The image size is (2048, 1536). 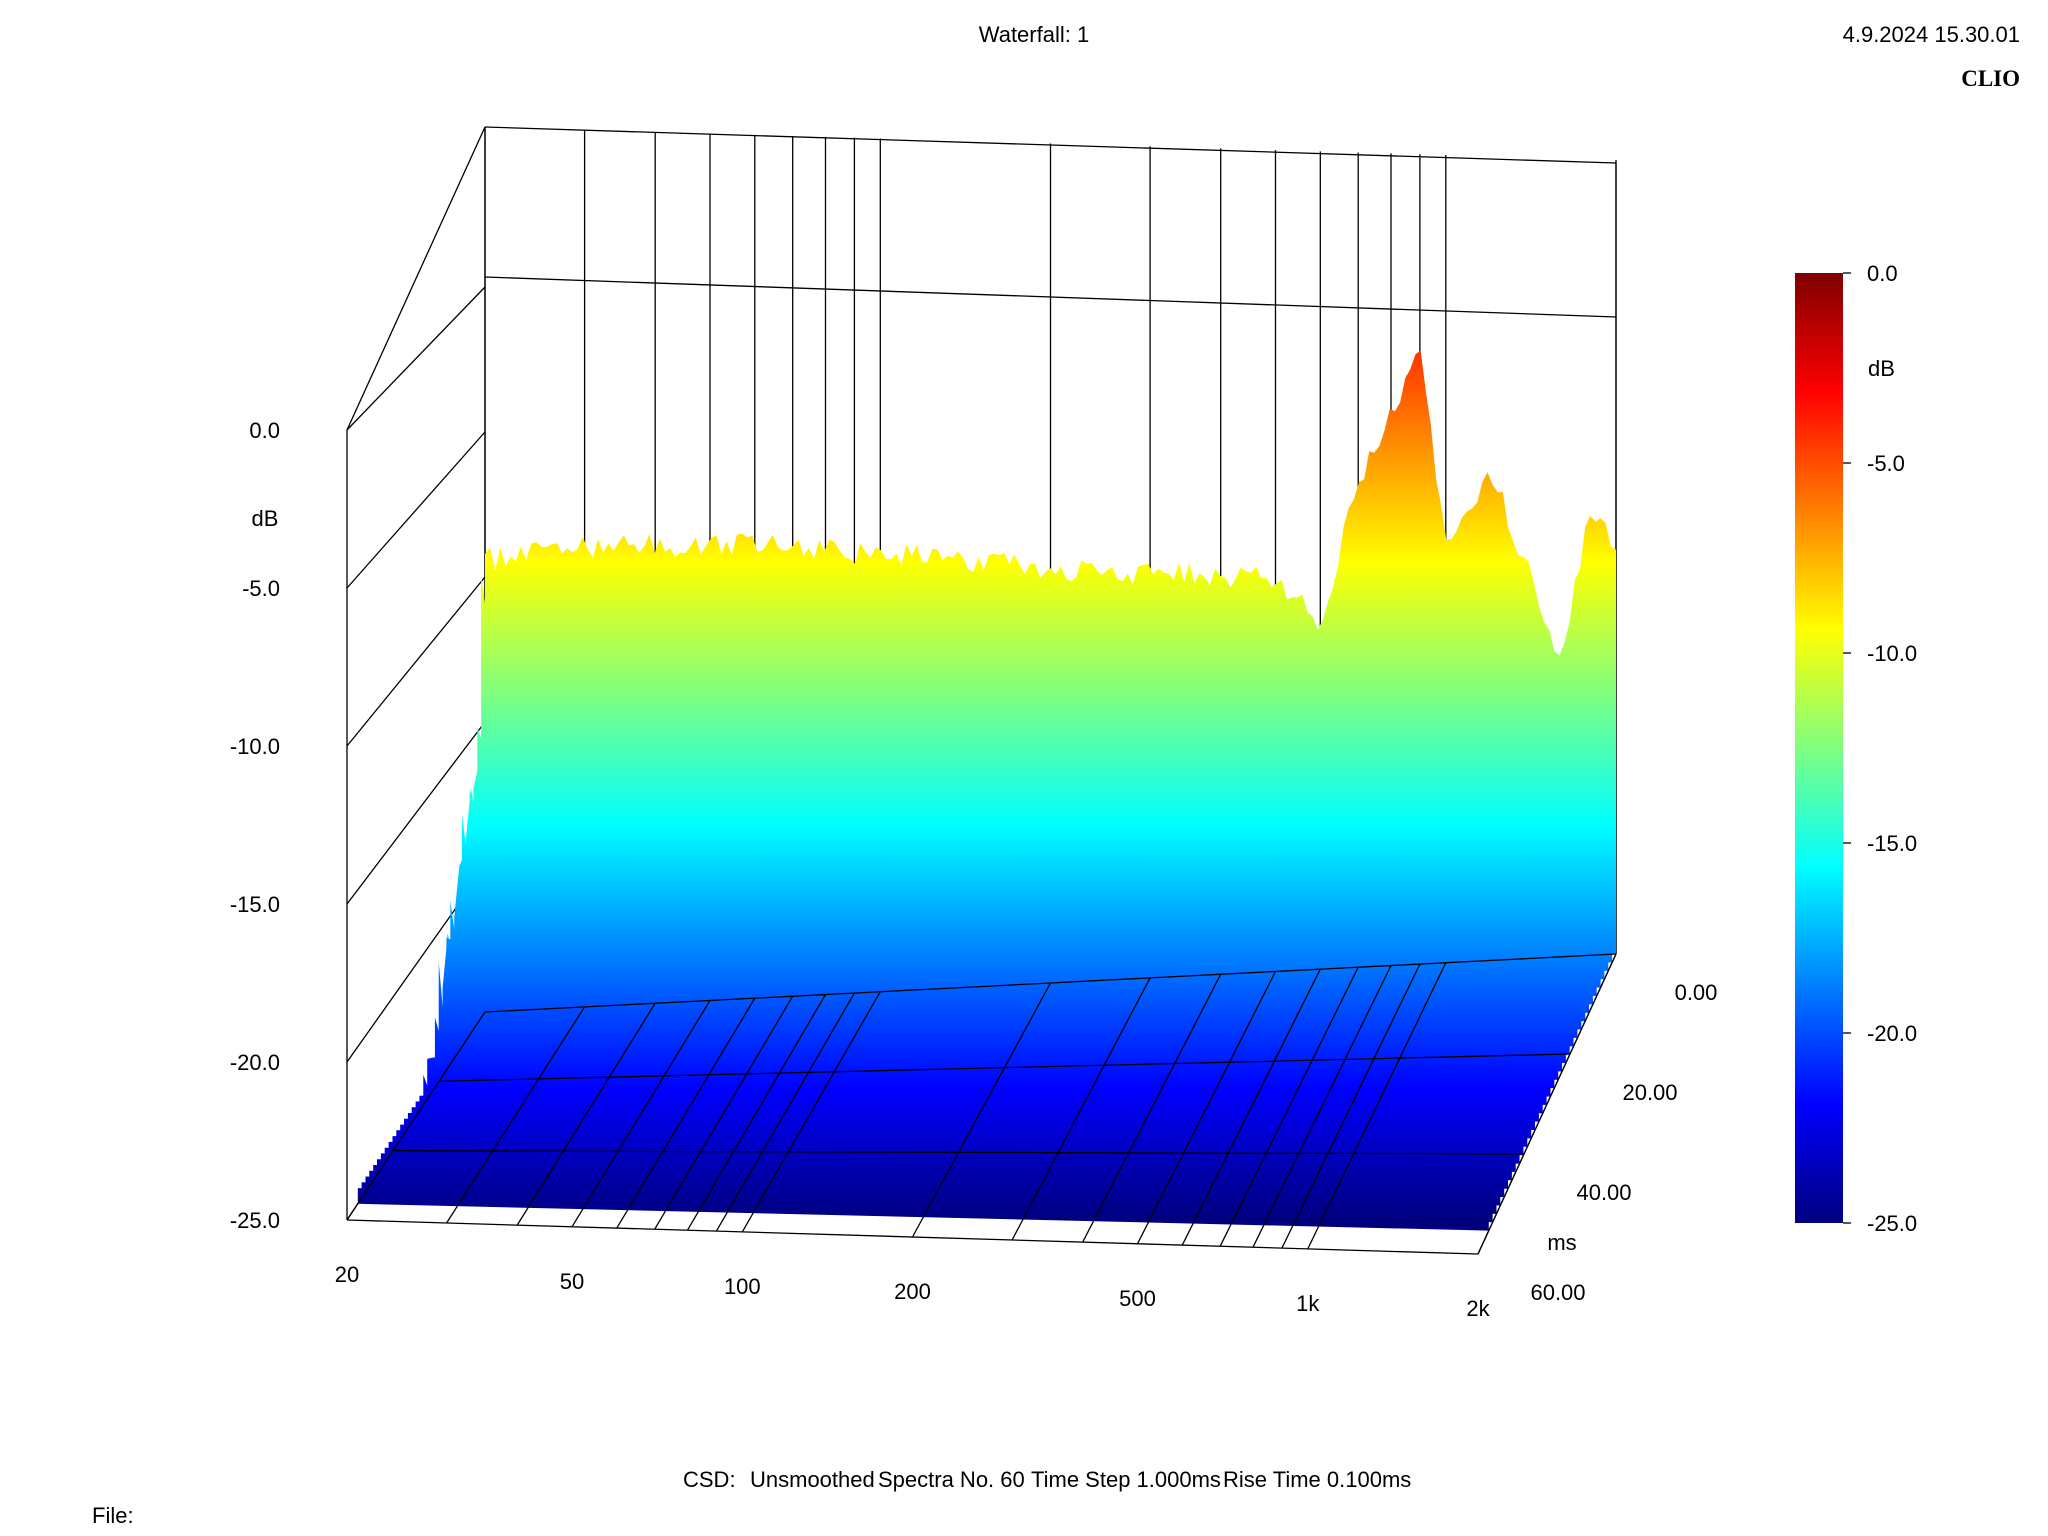 What do you see at coordinates (255, 825) in the screenshot?
I see `y-axis: 0.0 -5.0 -10.0 -15.0 -20.0 -25.0` at bounding box center [255, 825].